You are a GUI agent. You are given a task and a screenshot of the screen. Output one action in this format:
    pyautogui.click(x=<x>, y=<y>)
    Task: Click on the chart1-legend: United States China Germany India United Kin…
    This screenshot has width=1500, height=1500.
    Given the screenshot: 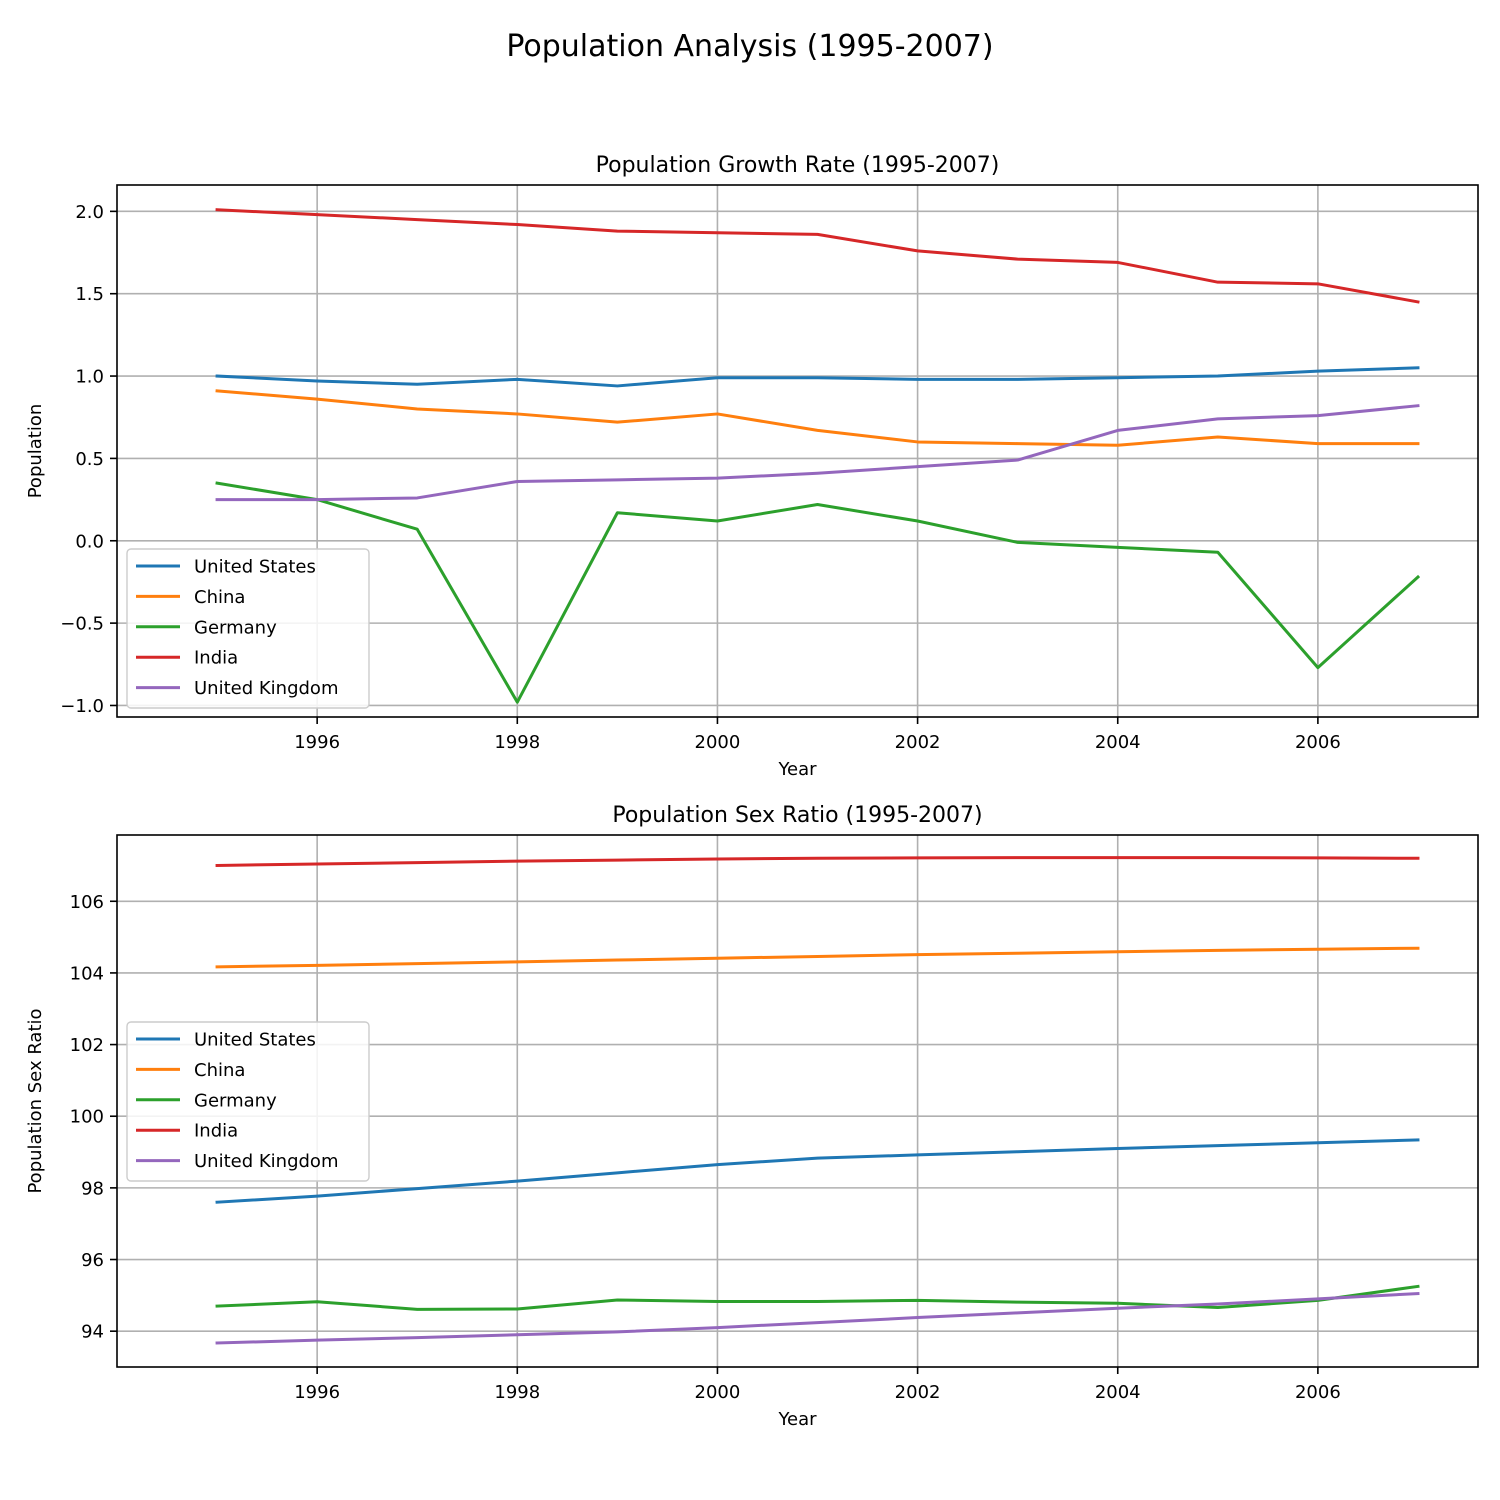 What is the action you would take?
    pyautogui.click(x=248, y=1101)
    